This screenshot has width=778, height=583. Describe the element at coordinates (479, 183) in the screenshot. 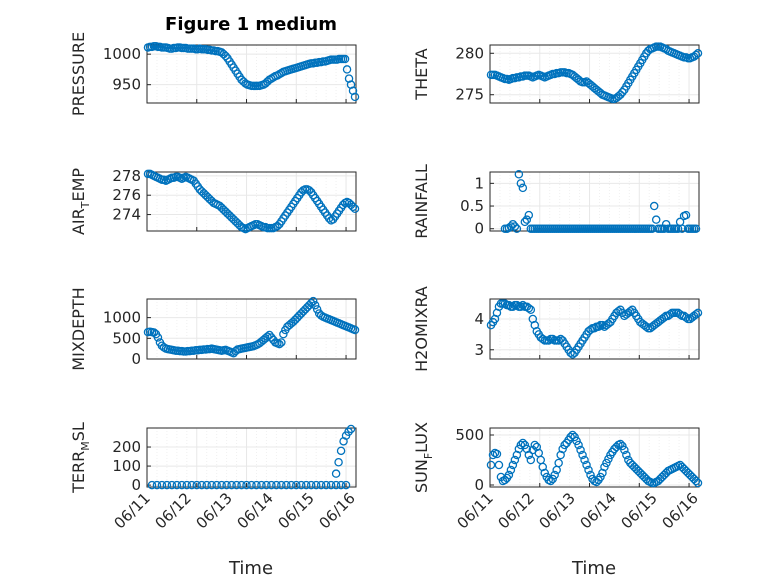

I see `y-tick-label: 1` at that location.